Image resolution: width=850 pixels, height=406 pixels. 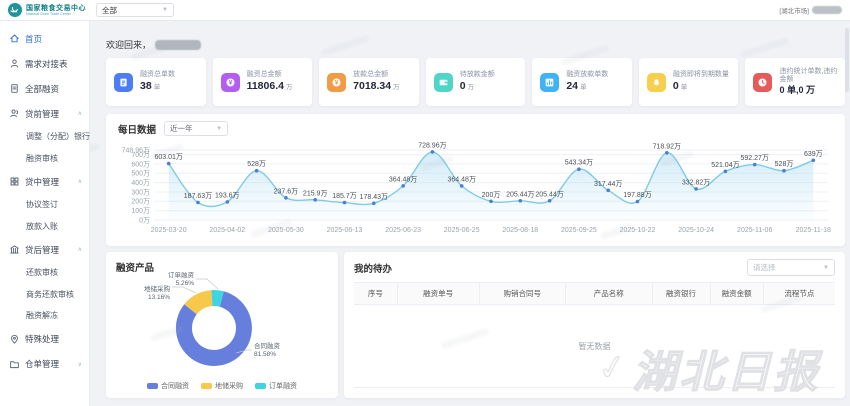 I want to click on grid-icon, so click(x=14, y=181).